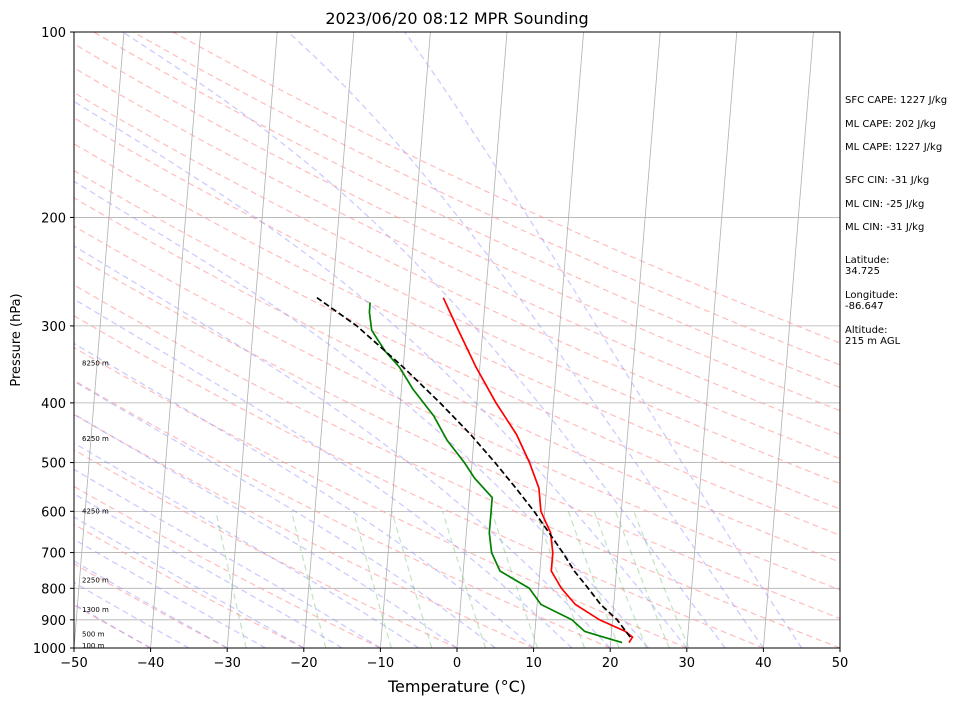  I want to click on x-tick-label: 20, so click(610, 663).